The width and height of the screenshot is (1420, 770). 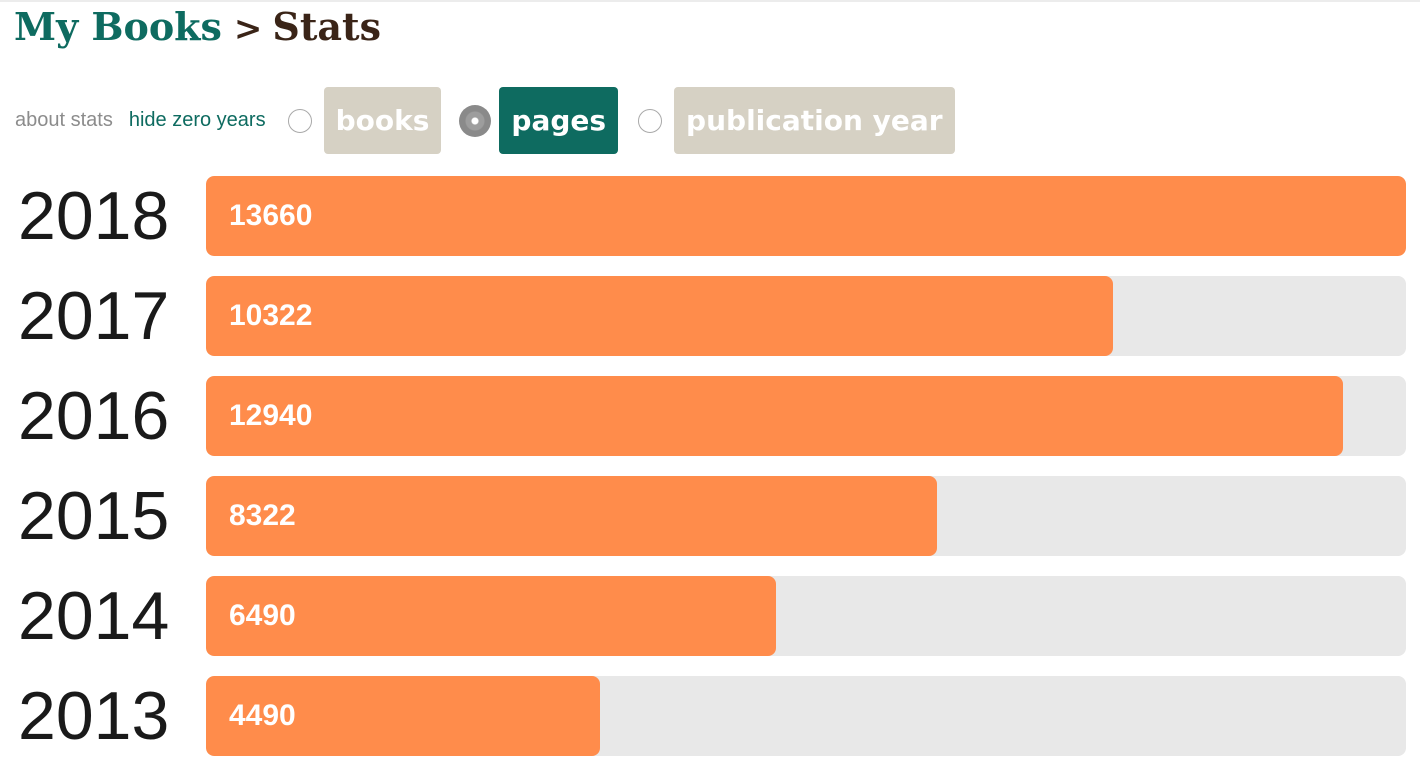 I want to click on pages-toggle-button: pages, so click(x=559, y=120).